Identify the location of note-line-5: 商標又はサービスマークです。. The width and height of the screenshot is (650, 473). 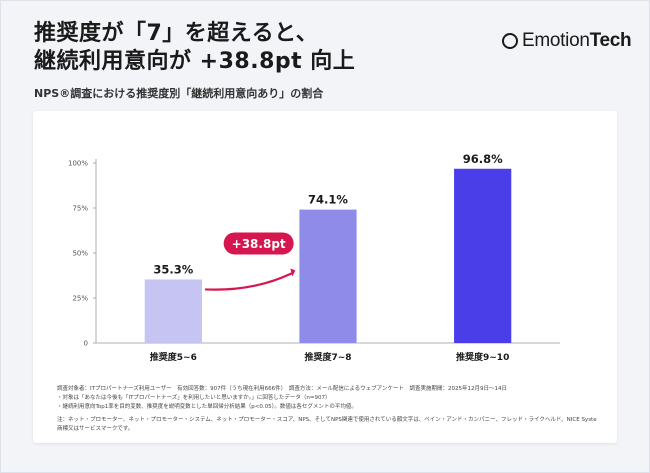
(95, 429).